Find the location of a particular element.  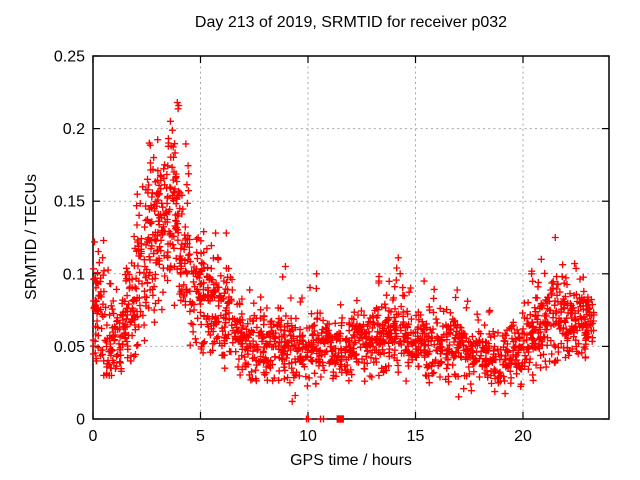

x-tick-label: 5 is located at coordinates (200, 436).